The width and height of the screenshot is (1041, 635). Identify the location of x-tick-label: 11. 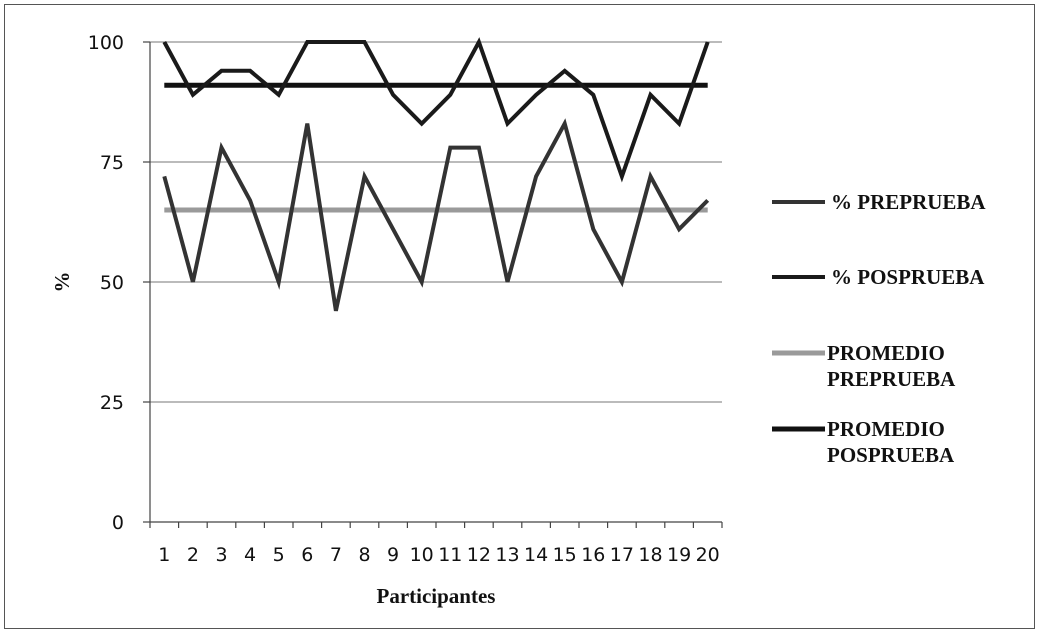
(450, 555).